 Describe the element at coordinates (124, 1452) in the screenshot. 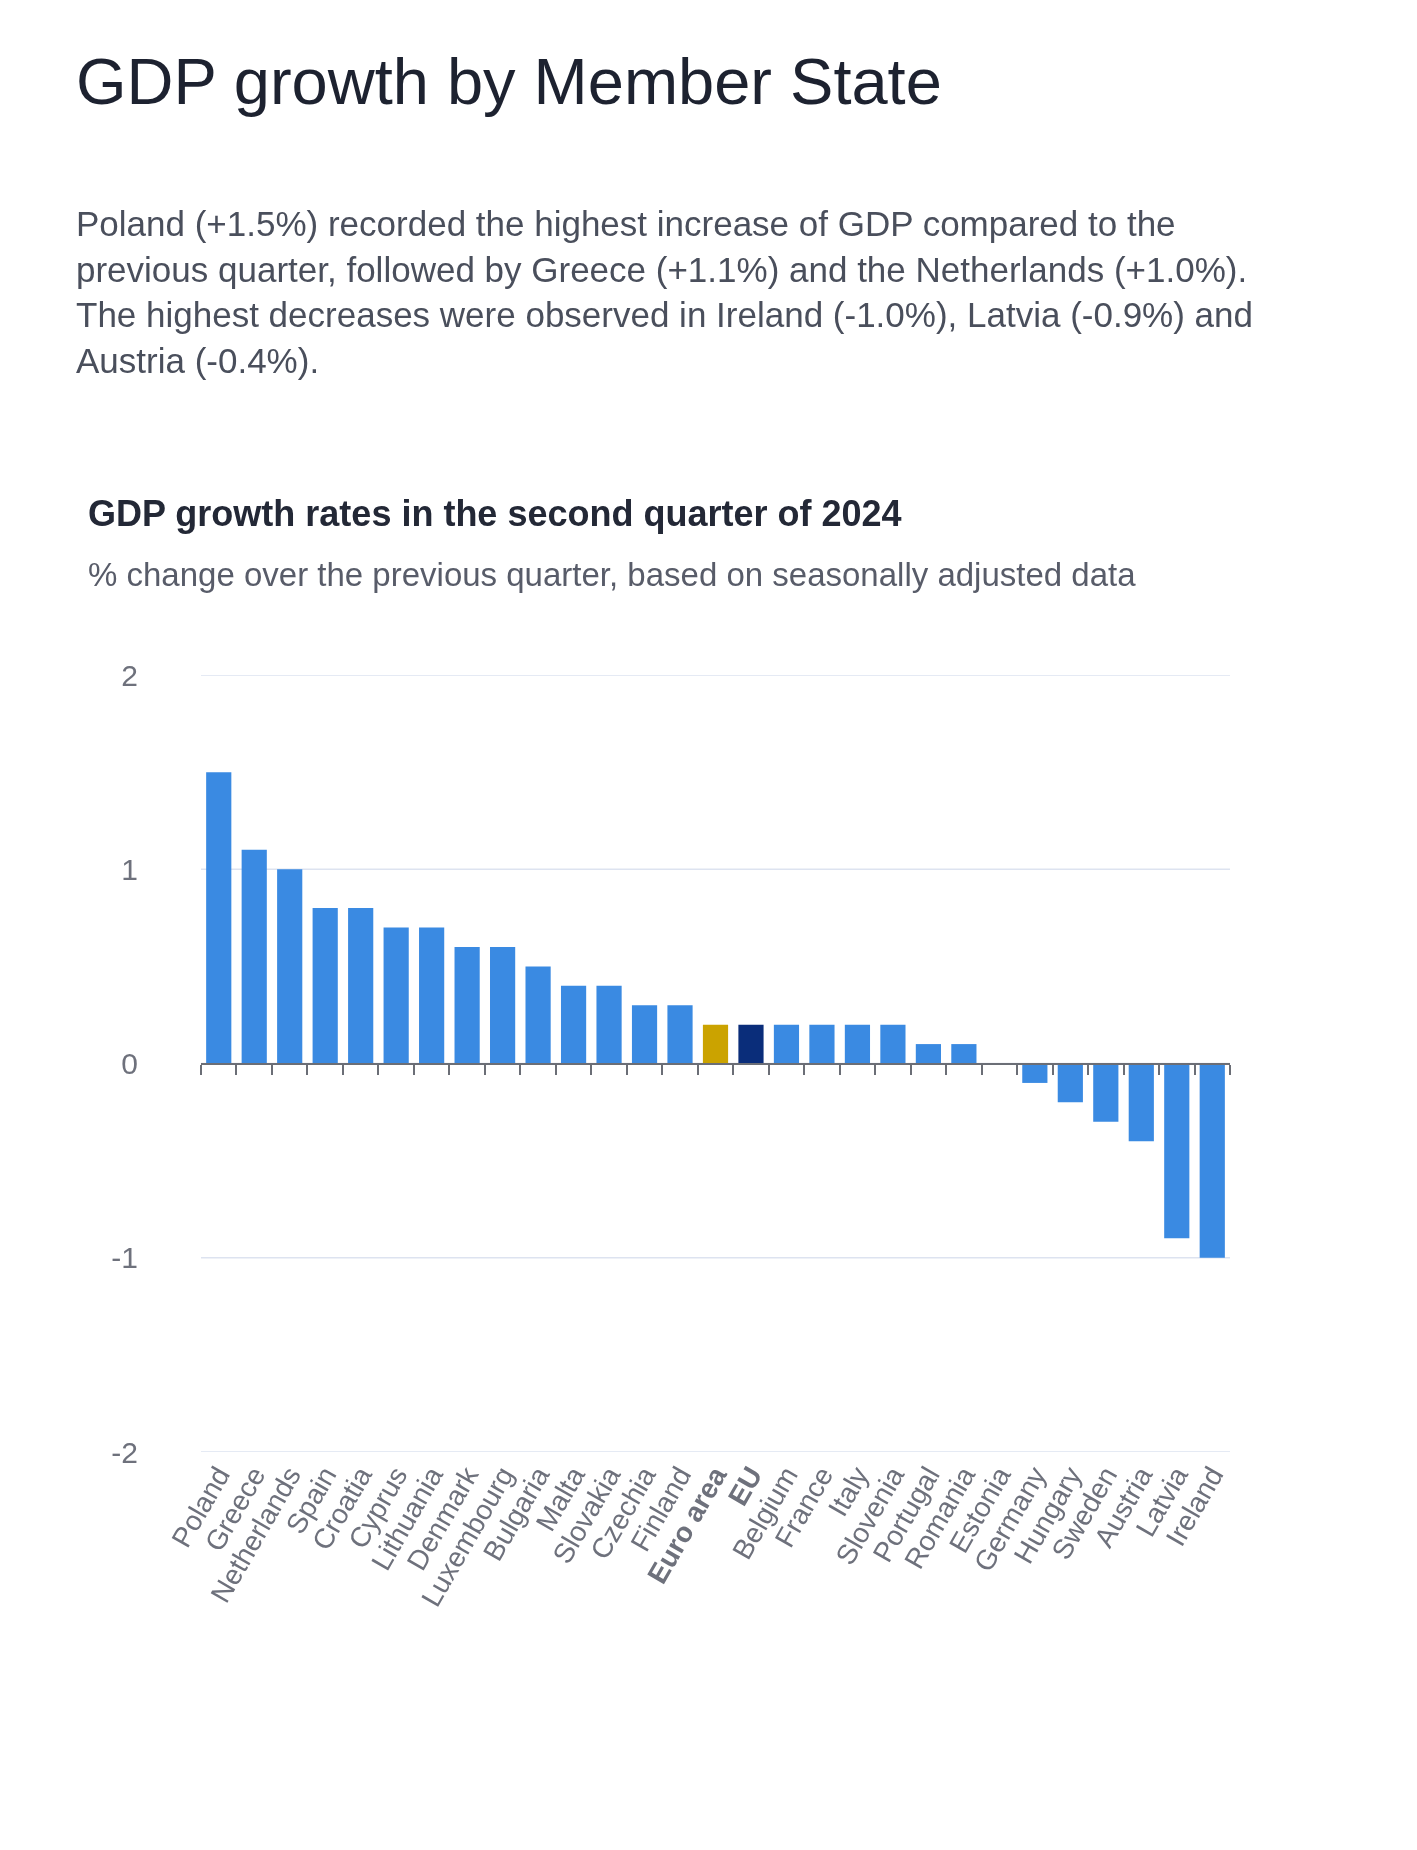

I see `y-tick-label: -2` at that location.